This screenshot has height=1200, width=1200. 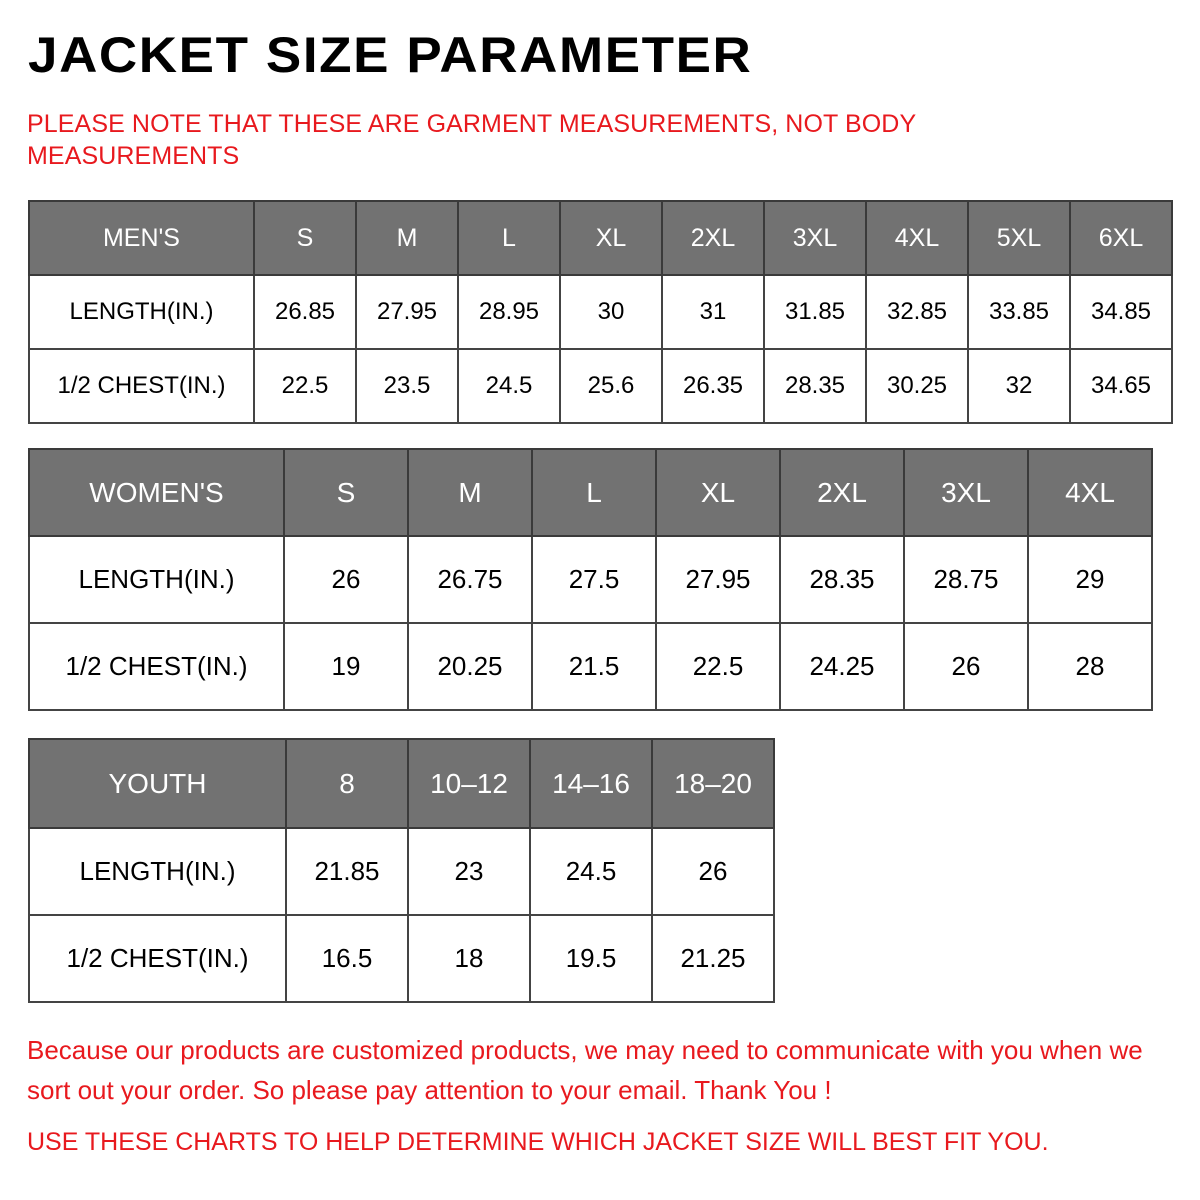 I want to click on mens-measure-value: 23.5, so click(x=407, y=386).